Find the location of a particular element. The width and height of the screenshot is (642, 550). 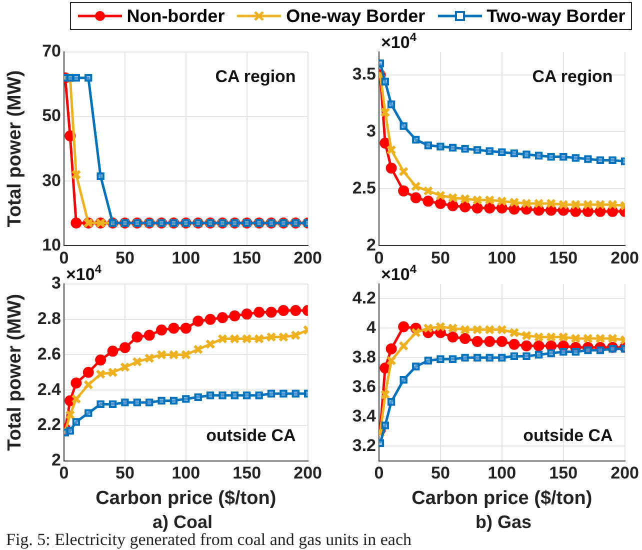

y-tick-label: 2.6 is located at coordinates (49, 354).